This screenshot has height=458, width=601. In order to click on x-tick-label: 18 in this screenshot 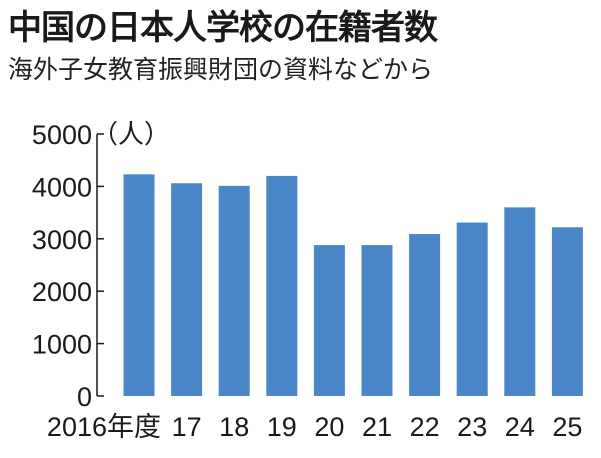, I will do `click(234, 427)`.